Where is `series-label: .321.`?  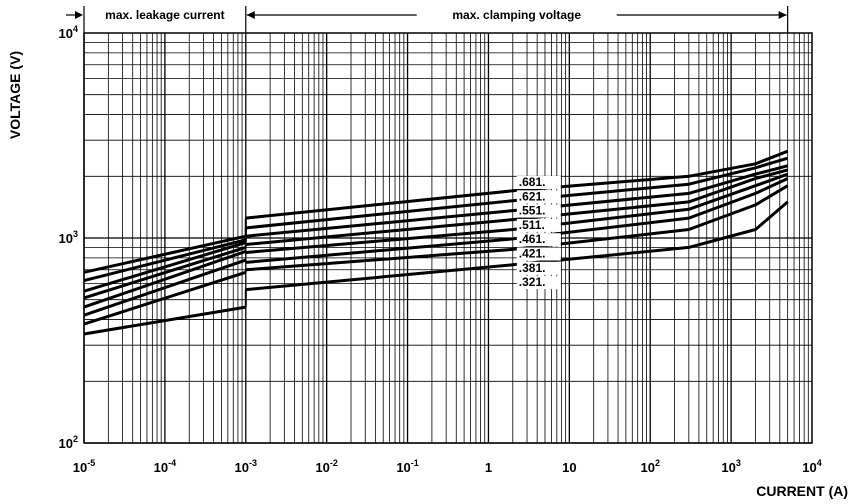 series-label: .321. is located at coordinates (532, 282).